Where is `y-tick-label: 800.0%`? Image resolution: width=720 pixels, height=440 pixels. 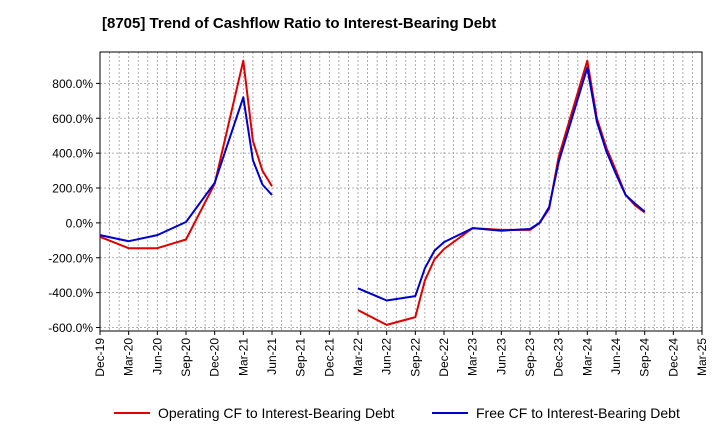
y-tick-label: 800.0% is located at coordinates (72, 84).